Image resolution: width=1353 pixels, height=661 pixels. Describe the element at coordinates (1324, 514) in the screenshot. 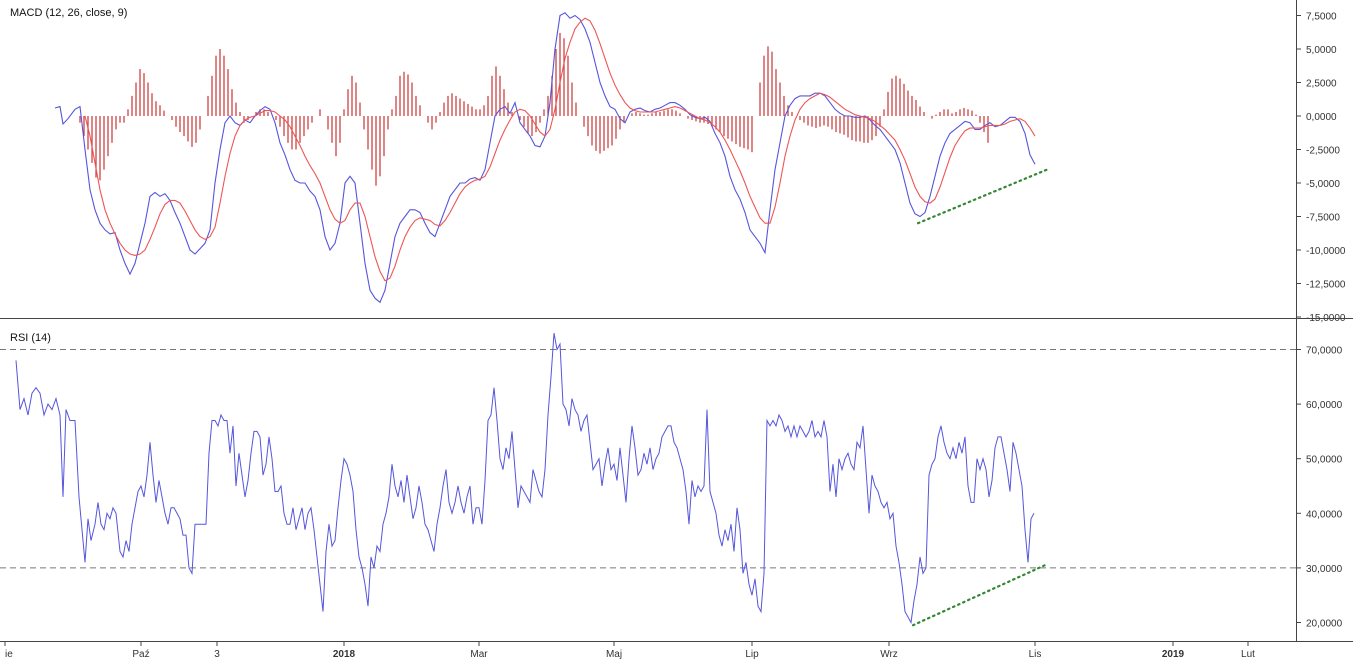

I see `y-tick-label: 40,0000` at that location.